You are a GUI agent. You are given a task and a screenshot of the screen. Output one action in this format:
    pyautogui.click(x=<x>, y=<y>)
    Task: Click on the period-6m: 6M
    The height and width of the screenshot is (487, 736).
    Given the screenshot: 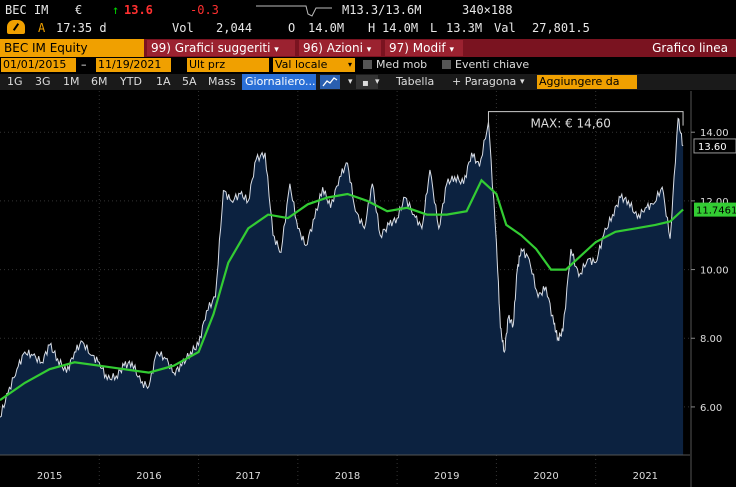 What is the action you would take?
    pyautogui.click(x=99, y=81)
    